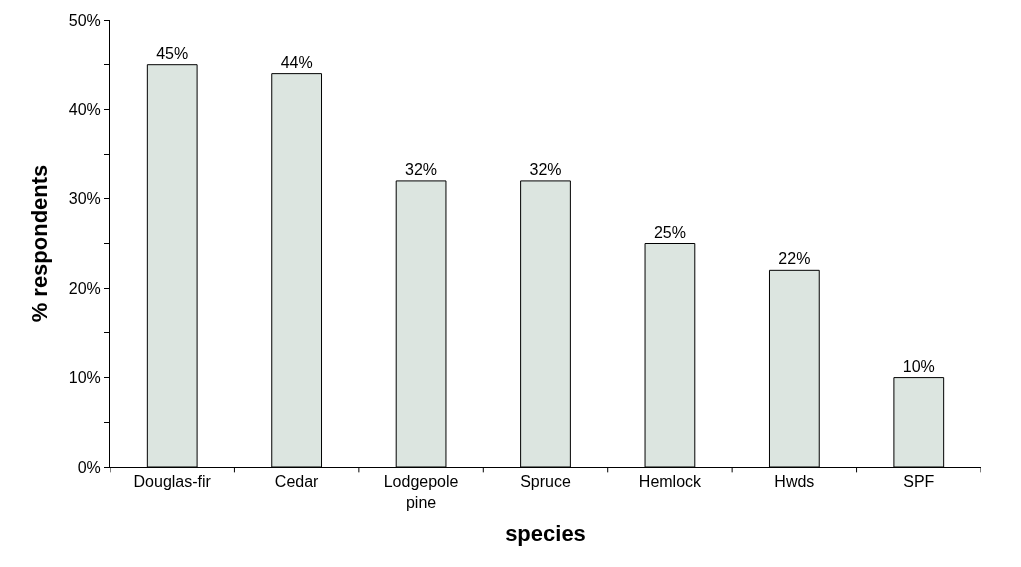  I want to click on x-axis-title: species, so click(545, 533).